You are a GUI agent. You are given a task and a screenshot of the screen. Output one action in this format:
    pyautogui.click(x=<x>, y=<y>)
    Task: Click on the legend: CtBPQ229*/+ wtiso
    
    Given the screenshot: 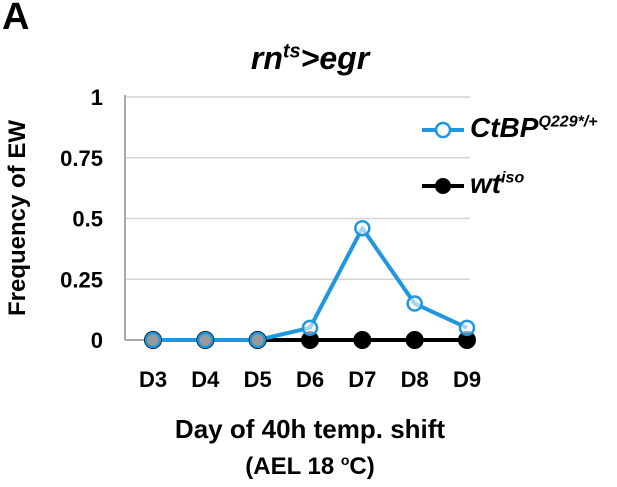 What is the action you would take?
    pyautogui.click(x=515, y=160)
    